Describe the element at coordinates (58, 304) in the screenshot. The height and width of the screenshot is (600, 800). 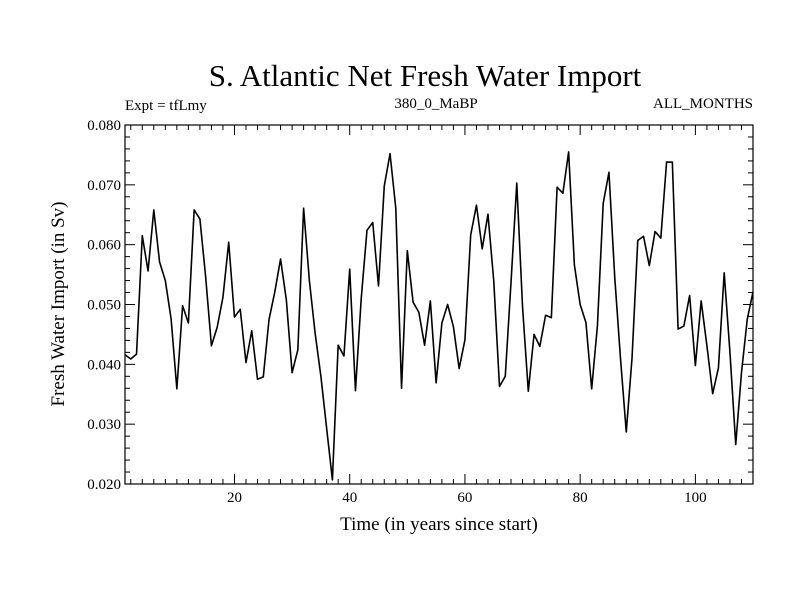
I see `y-axis-label: Fresh Water Import (in Sv)` at that location.